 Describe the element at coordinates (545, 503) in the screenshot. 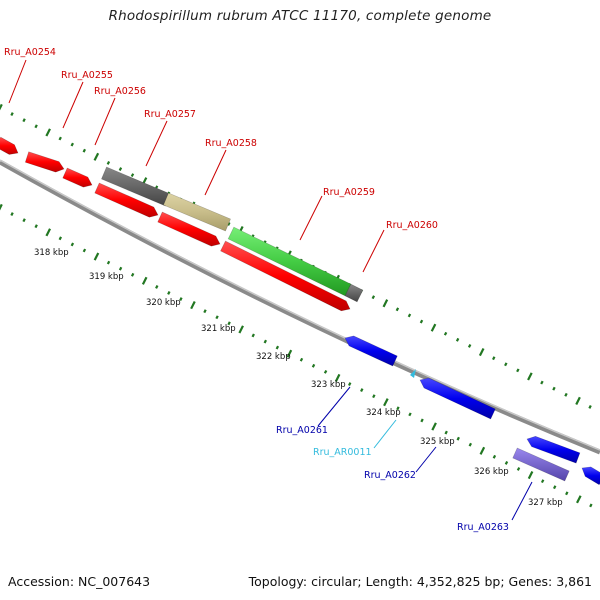

I see `kbp-tick-label: 327 kbp` at that location.